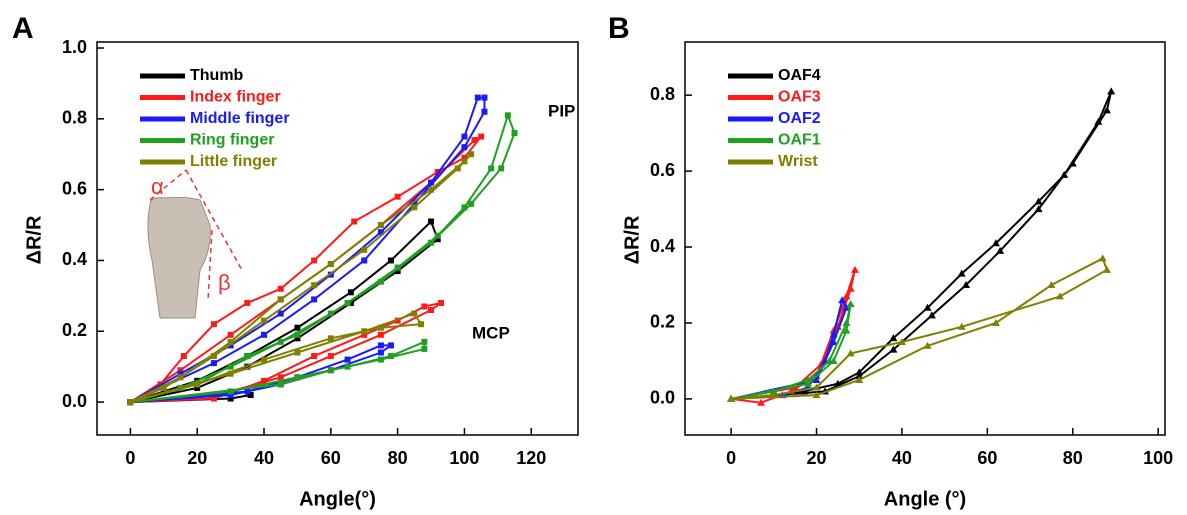  Describe the element at coordinates (1073, 458) in the screenshot. I see `x-tick-label: 80` at that location.